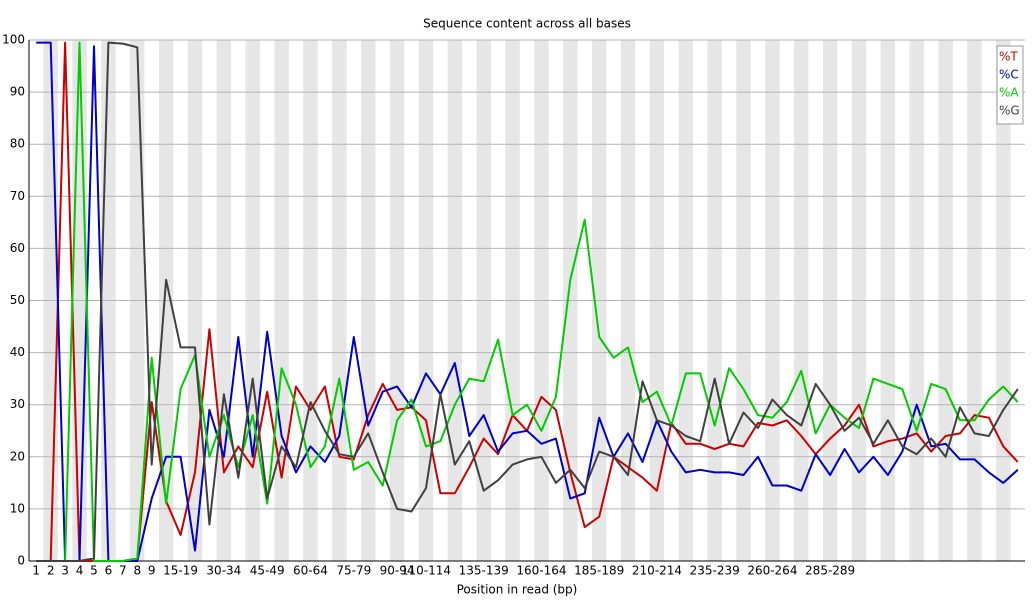 This screenshot has height=600, width=1035. What do you see at coordinates (657, 571) in the screenshot?
I see `x-tick-label: 210-214` at bounding box center [657, 571].